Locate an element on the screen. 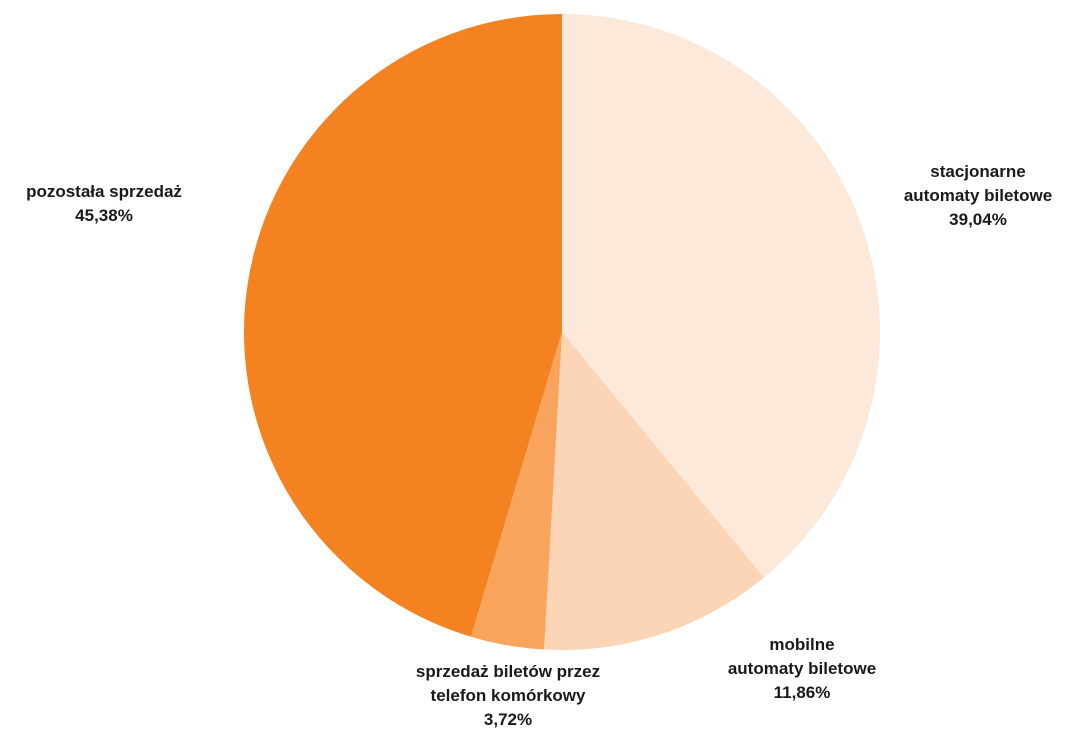  slice-label-mobilne: mobilne automaty biletowe 11,86% is located at coordinates (802, 669).